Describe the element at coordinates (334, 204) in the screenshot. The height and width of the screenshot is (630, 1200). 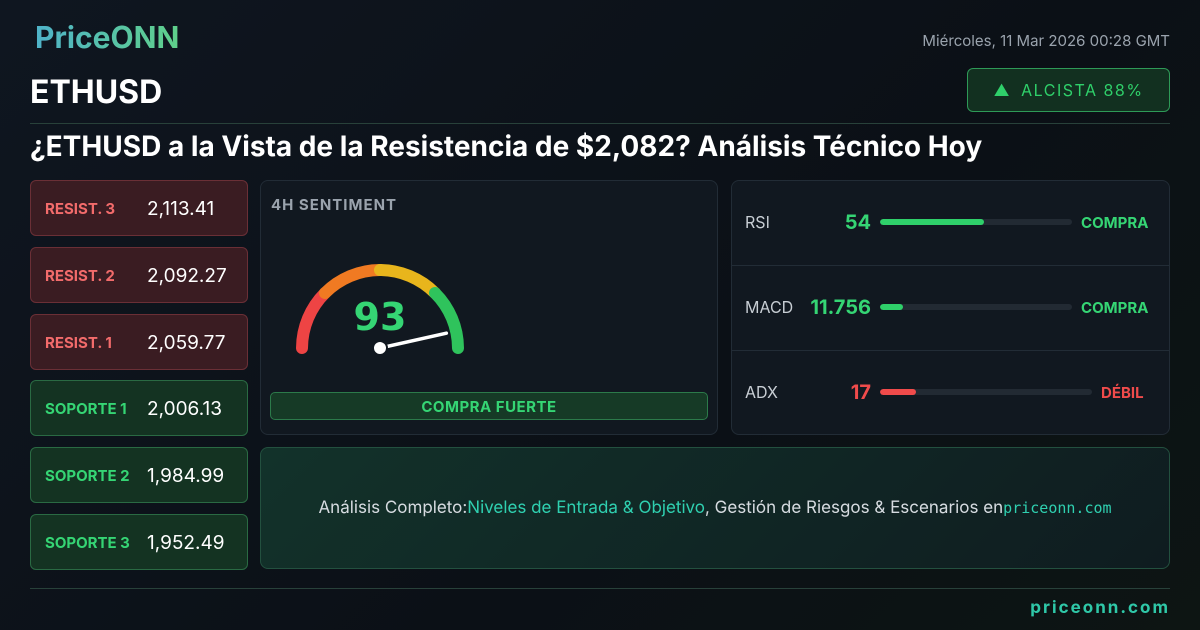
I see `sentiment-title: 4H SENTIMENT` at that location.